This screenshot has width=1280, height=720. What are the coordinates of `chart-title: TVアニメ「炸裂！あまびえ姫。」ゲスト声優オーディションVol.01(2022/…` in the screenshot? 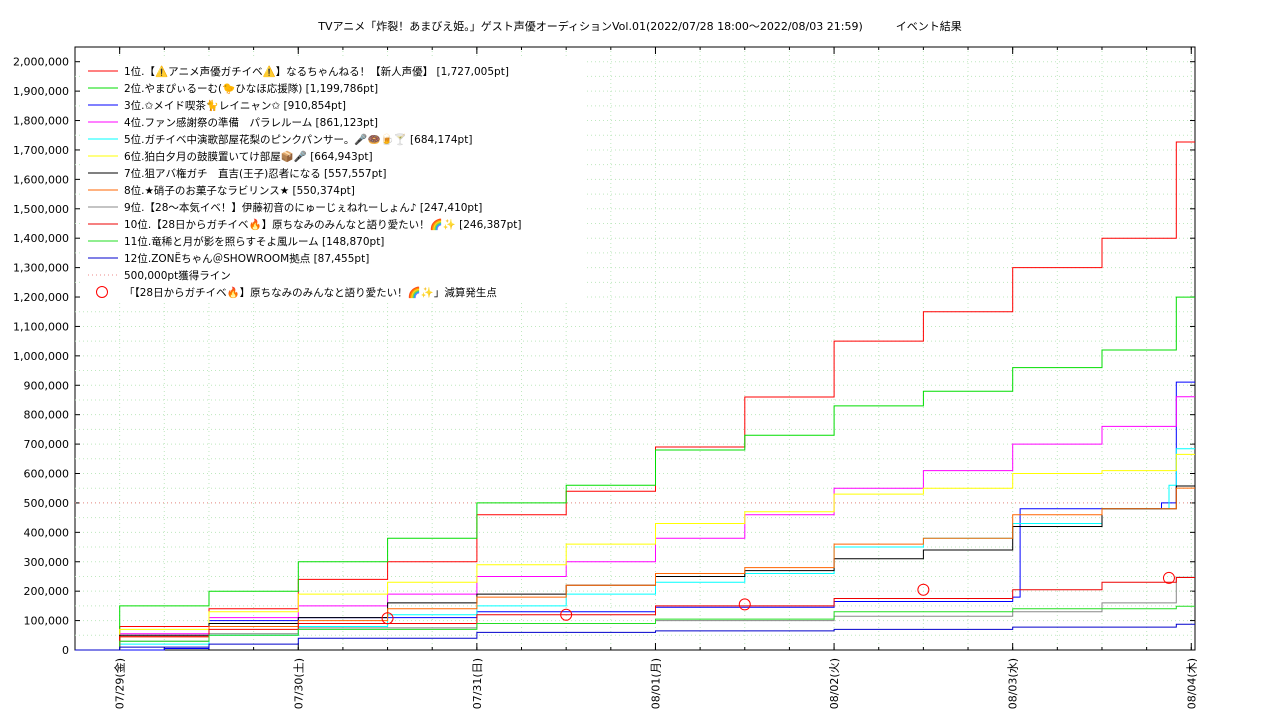 It's located at (640, 26).